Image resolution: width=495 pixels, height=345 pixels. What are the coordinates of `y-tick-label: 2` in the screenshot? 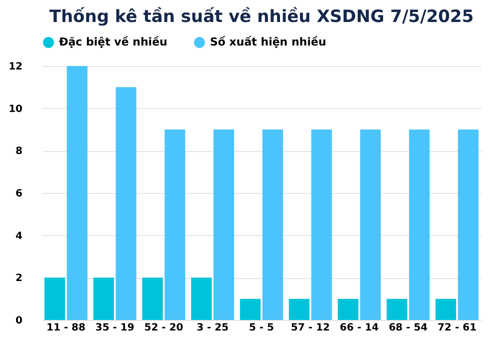 It's located at (19, 278).